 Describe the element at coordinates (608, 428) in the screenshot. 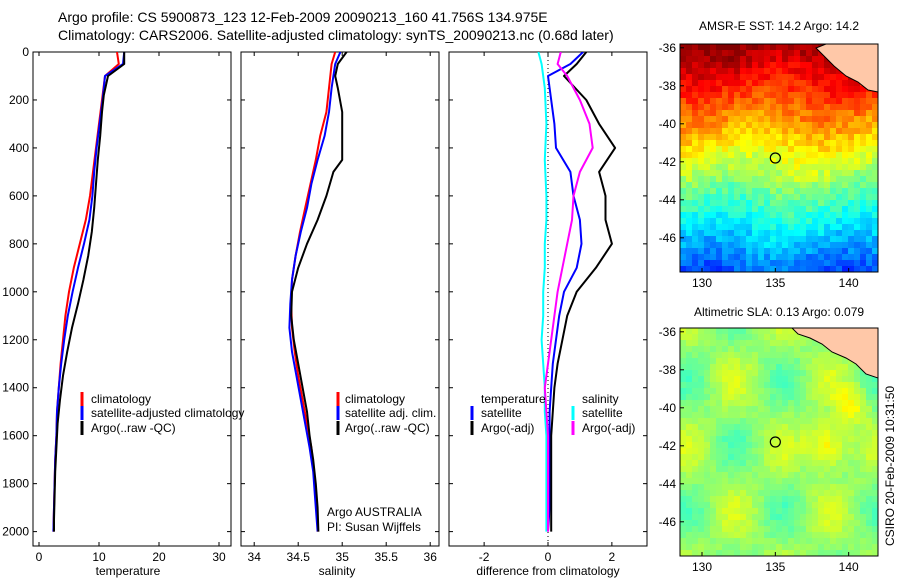

I see `legend-label-sal-argo: Argo(-adj)` at that location.